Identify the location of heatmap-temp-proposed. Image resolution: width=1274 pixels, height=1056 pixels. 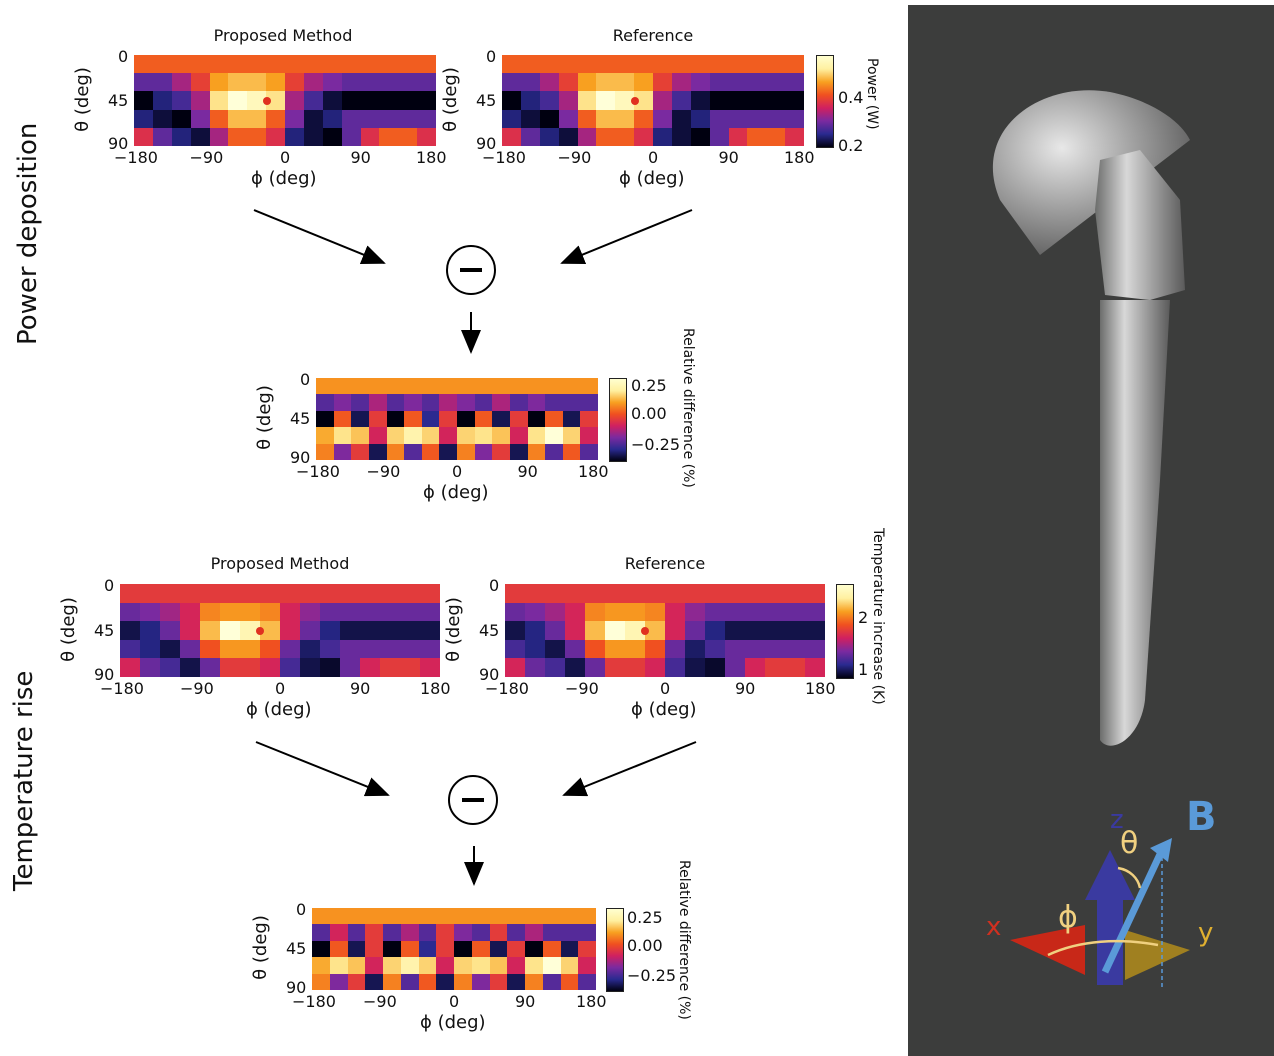
(280, 630).